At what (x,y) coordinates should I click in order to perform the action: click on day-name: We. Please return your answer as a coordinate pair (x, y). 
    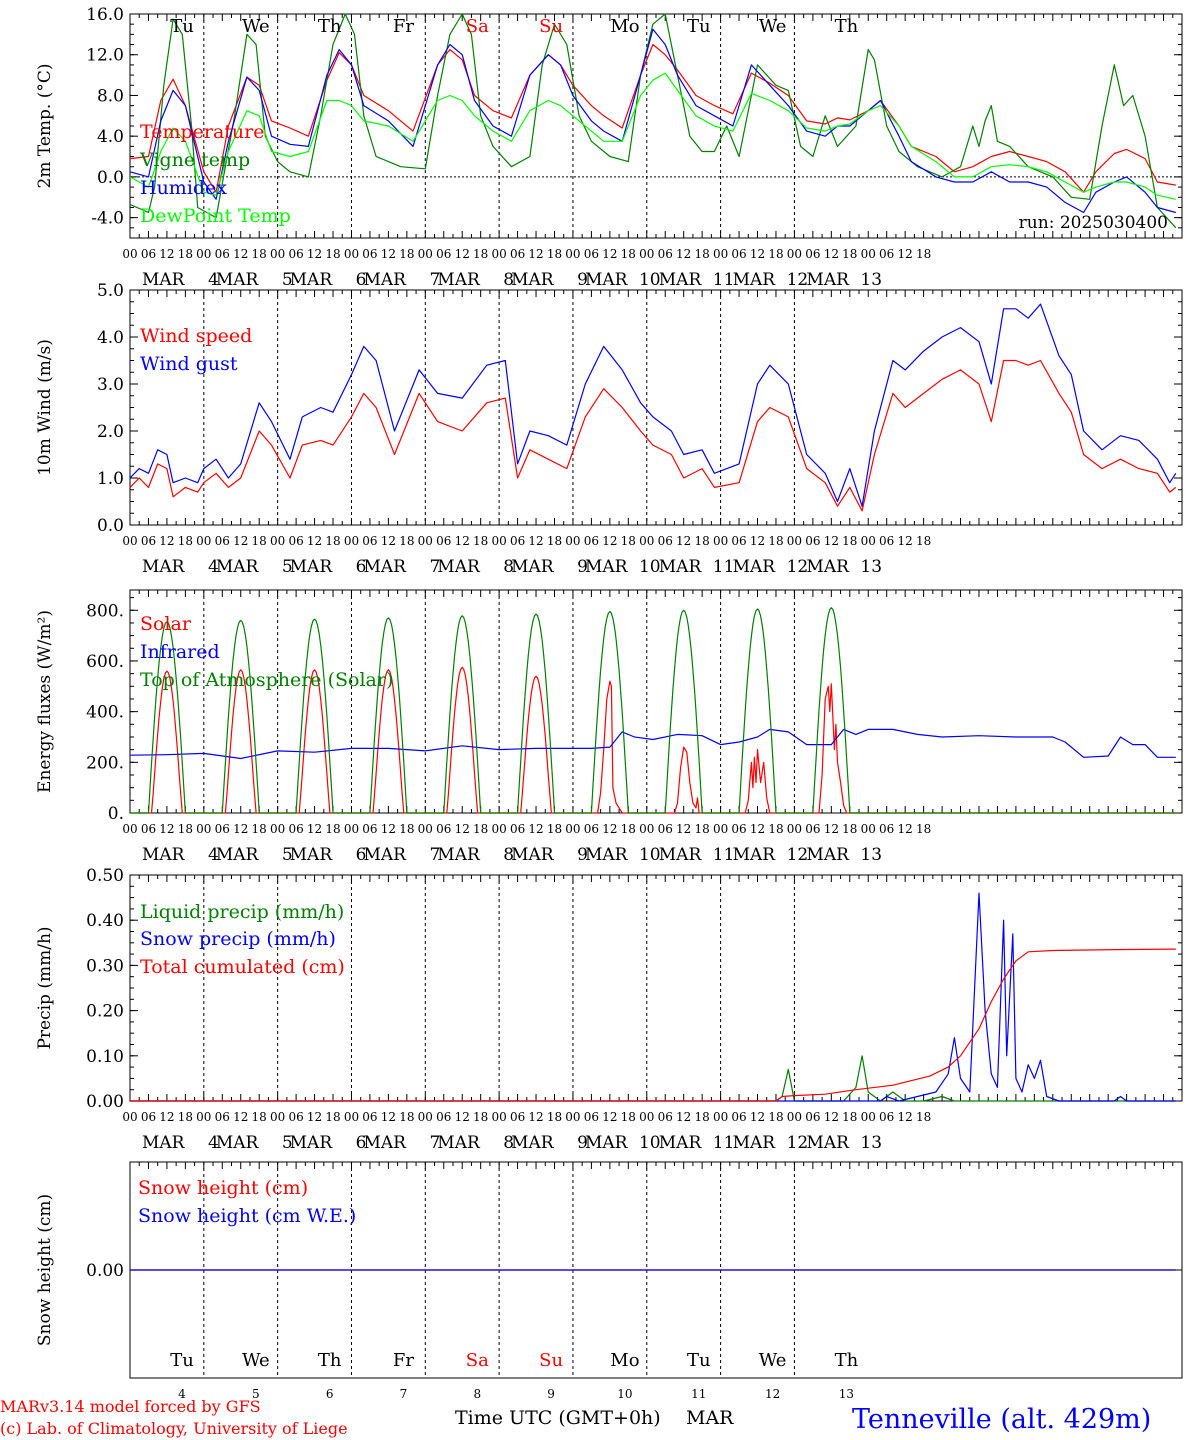
    Looking at the image, I should click on (773, 1360).